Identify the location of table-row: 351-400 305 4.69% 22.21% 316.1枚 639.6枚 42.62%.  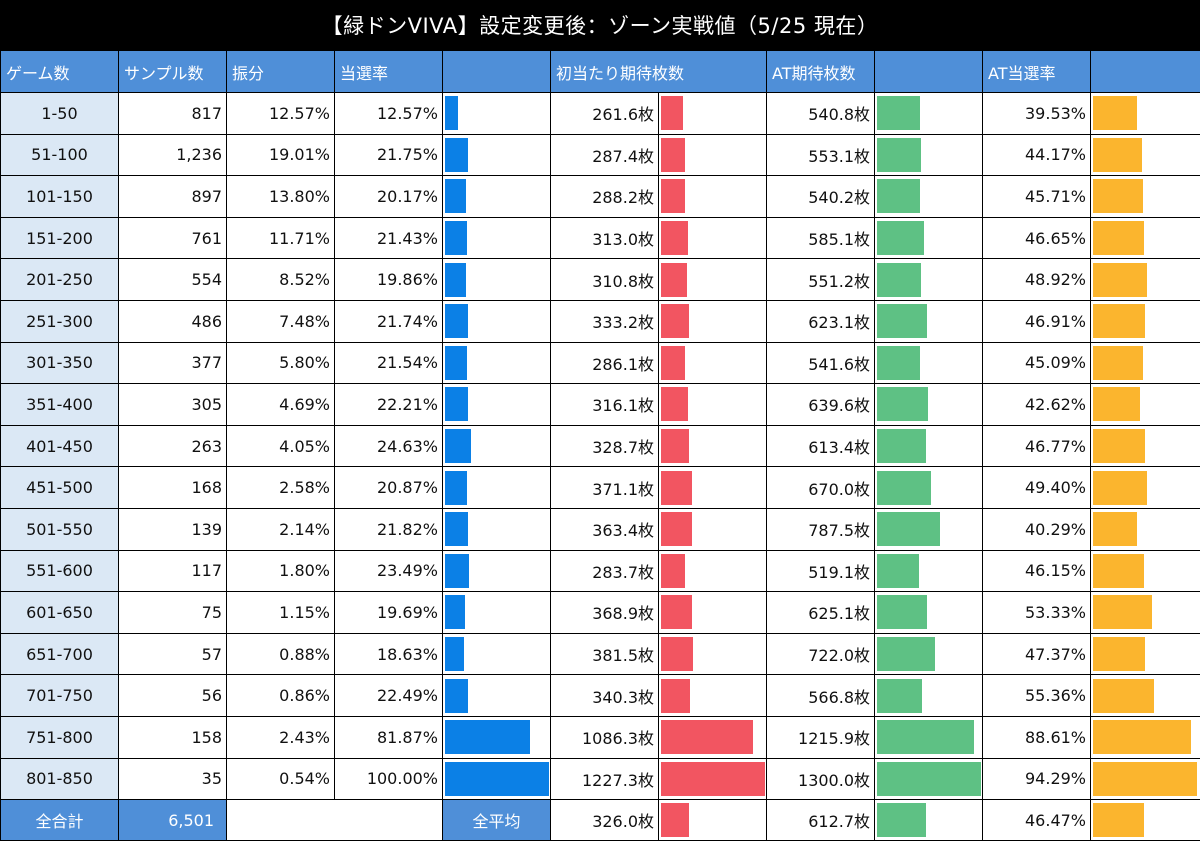
(600, 404).